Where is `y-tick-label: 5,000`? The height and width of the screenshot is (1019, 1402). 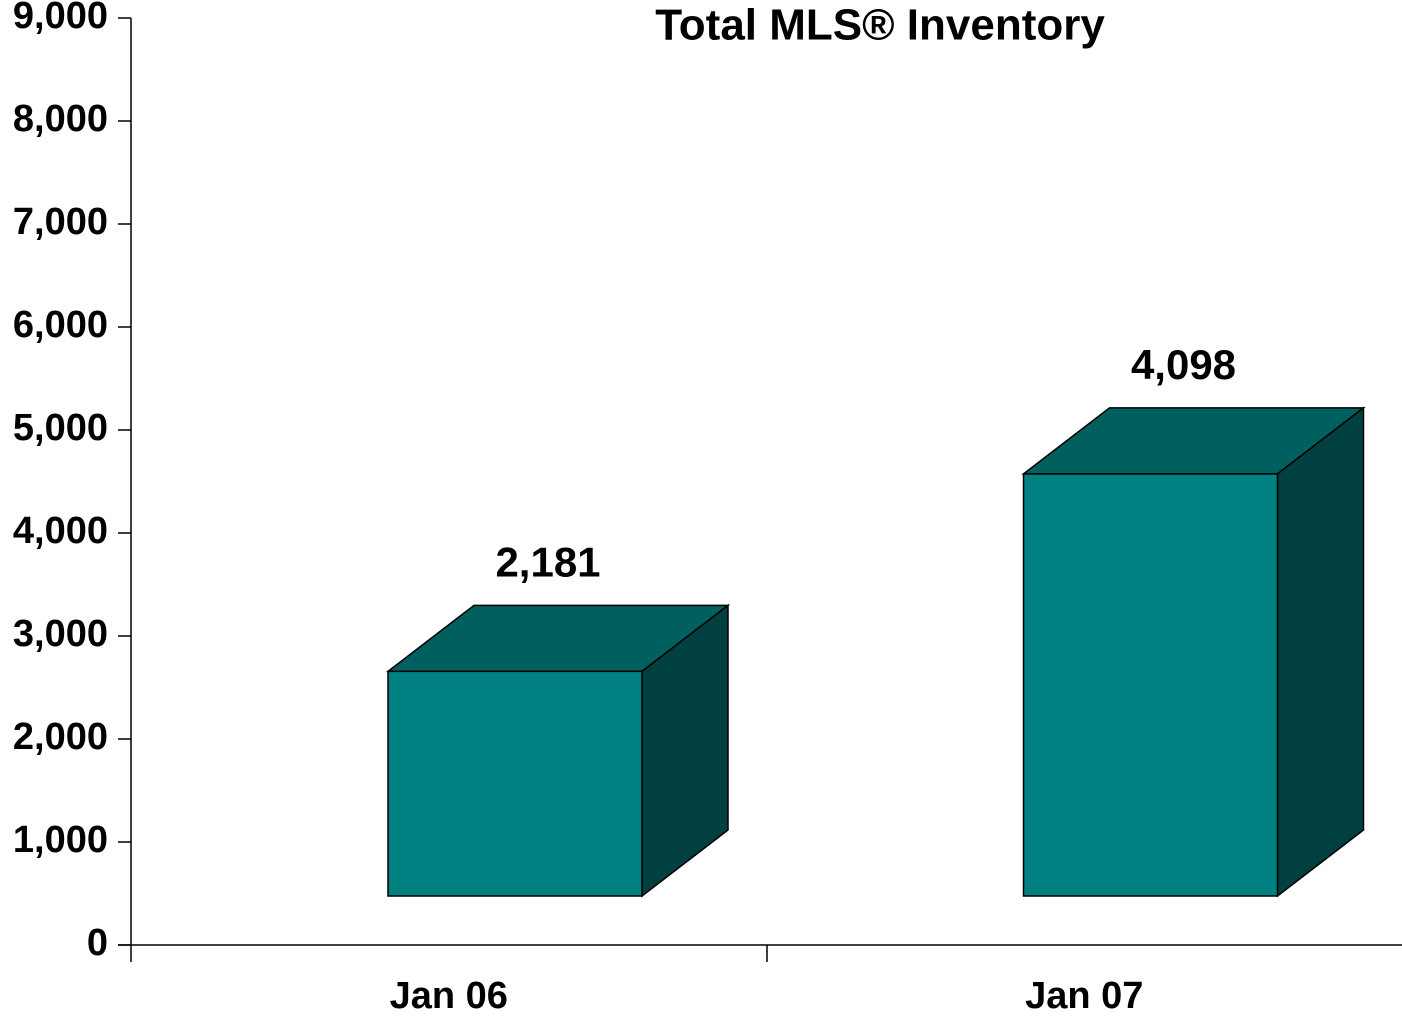 y-tick-label: 5,000 is located at coordinates (60, 428).